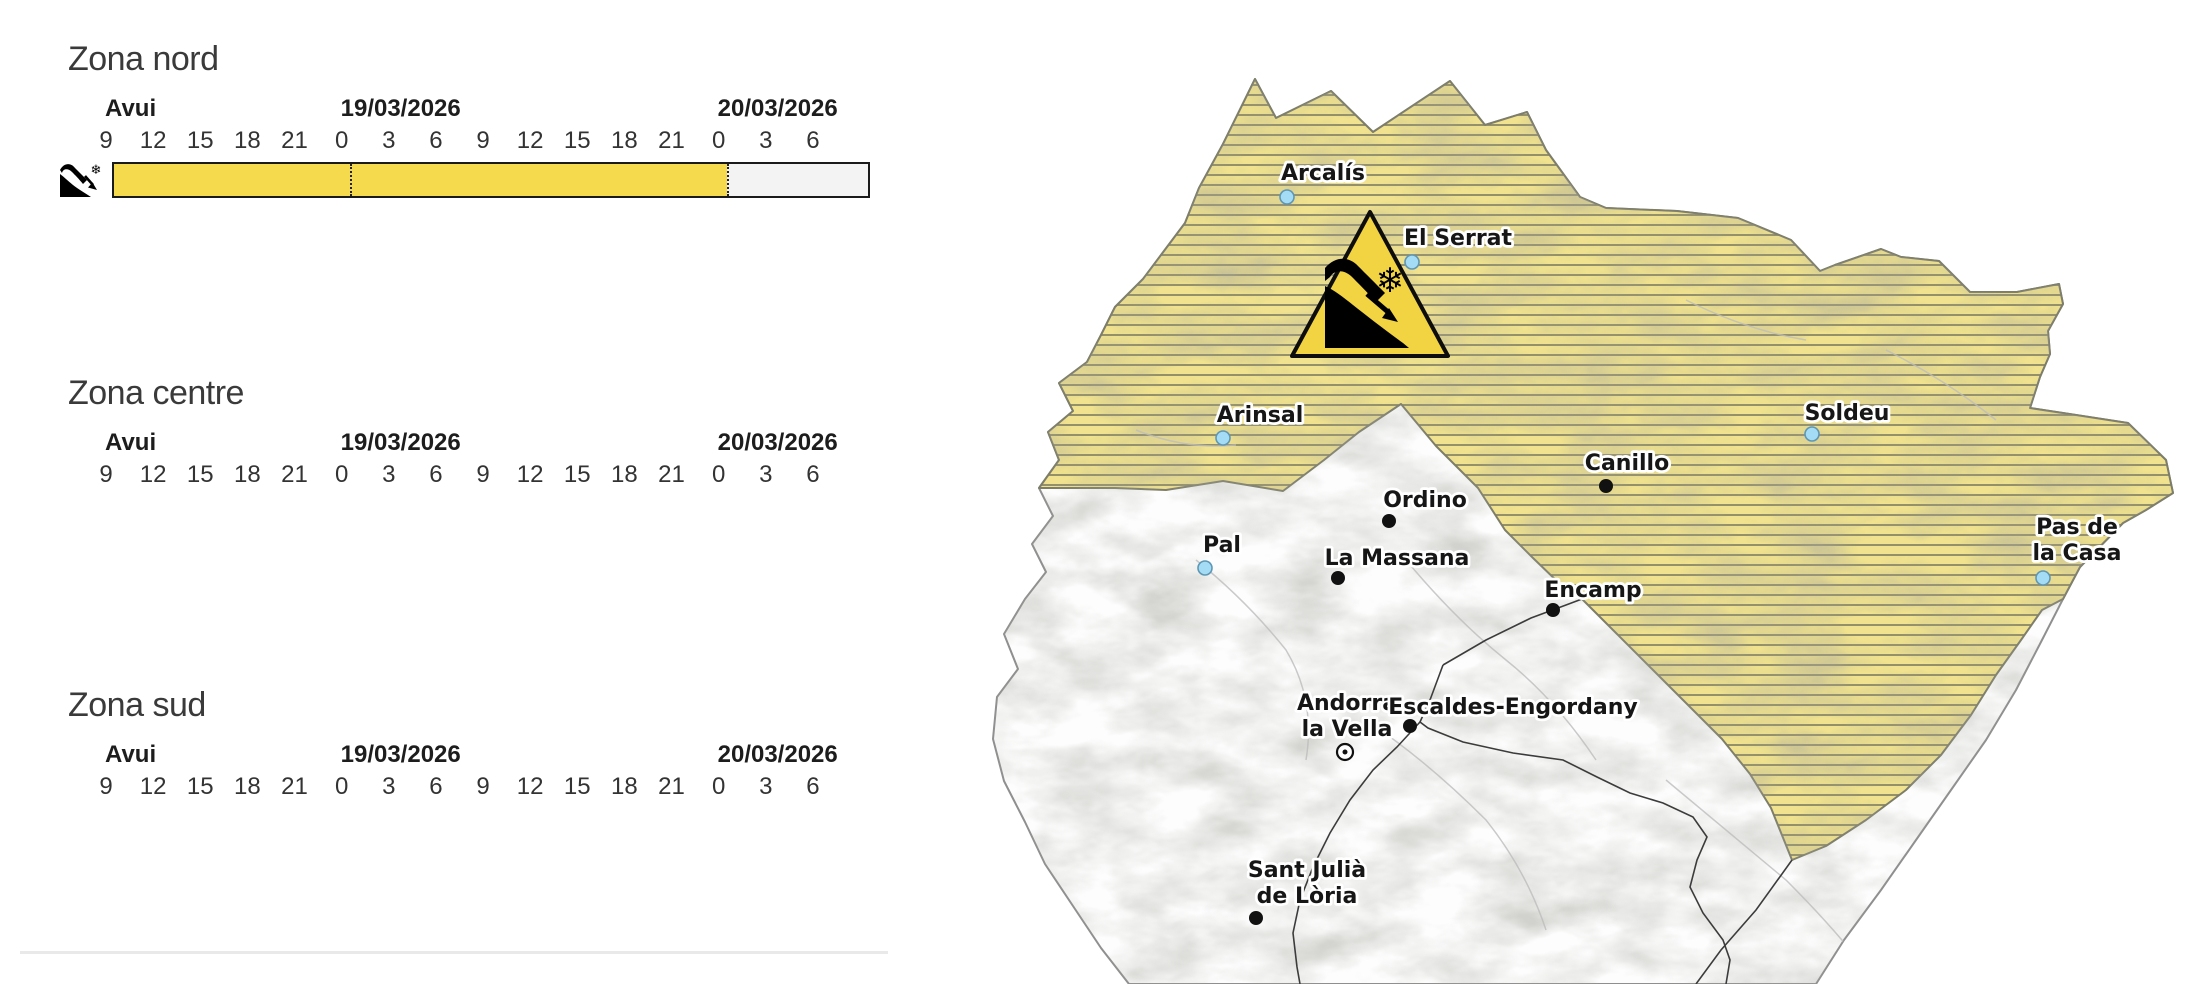  Describe the element at coordinates (1542, 791) in the screenshot. I see `parish-boundaries` at that location.